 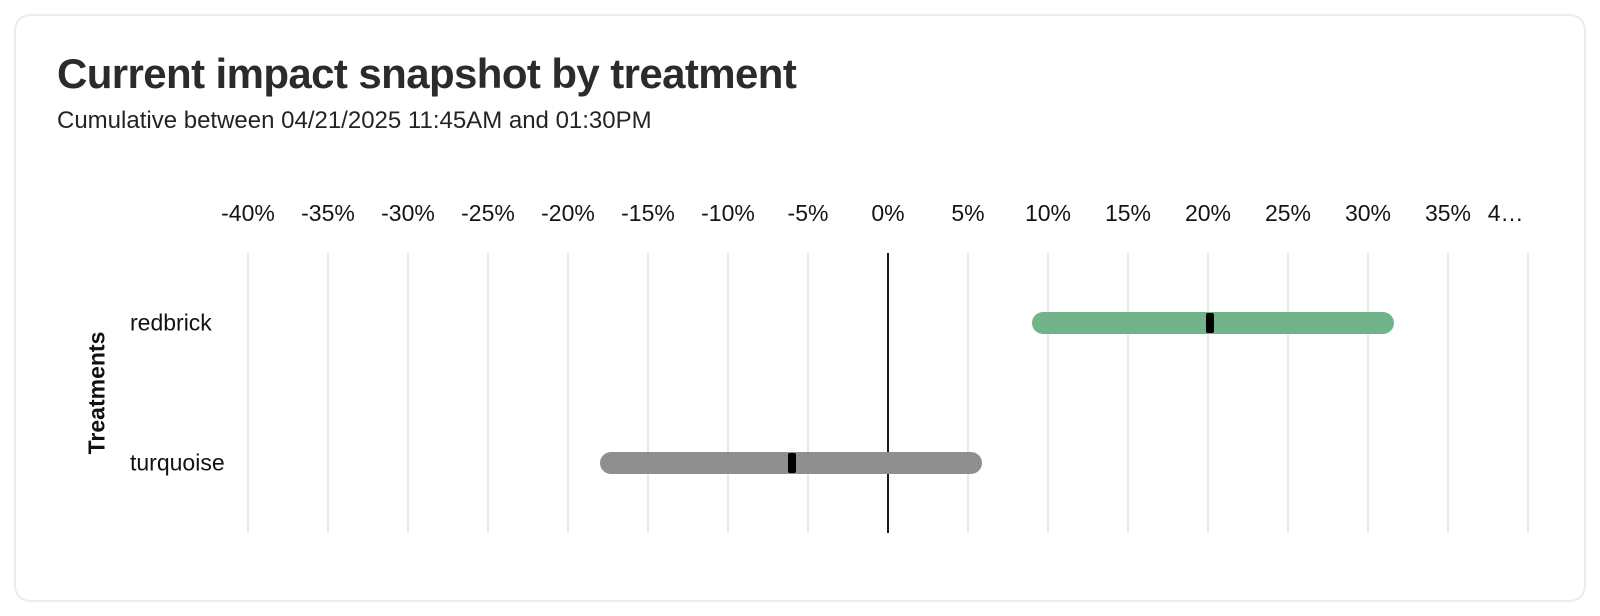 What do you see at coordinates (1209, 323) in the screenshot?
I see `estimate-marker-redbrick` at bounding box center [1209, 323].